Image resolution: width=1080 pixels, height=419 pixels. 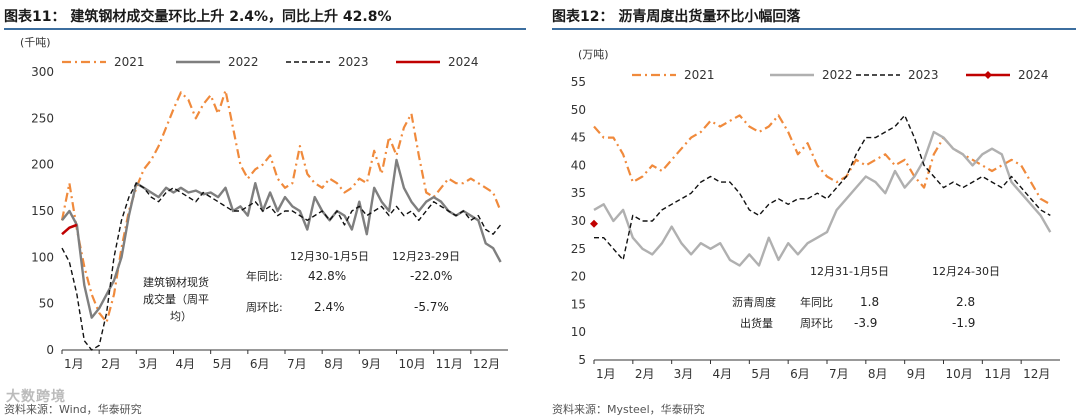 What do you see at coordinates (699, 75) in the screenshot?
I see `right-legend-label-2021: 2021` at bounding box center [699, 75].